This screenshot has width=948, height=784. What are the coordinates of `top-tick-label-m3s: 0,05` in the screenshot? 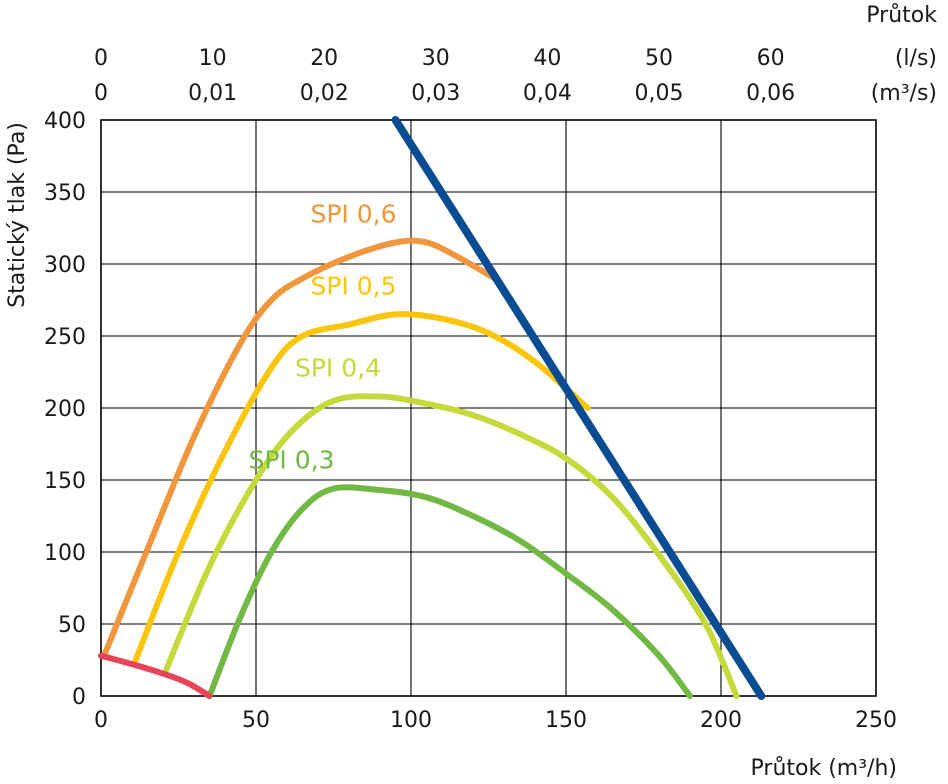 It's located at (659, 93).